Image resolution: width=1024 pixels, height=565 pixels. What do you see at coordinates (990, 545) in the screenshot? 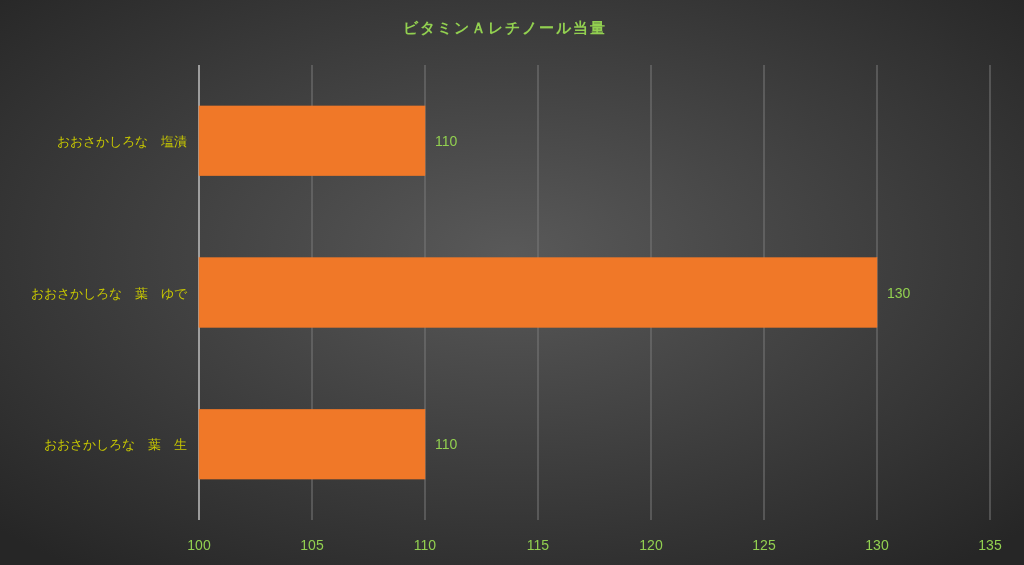
I see `x-tick-label: 135` at bounding box center [990, 545].